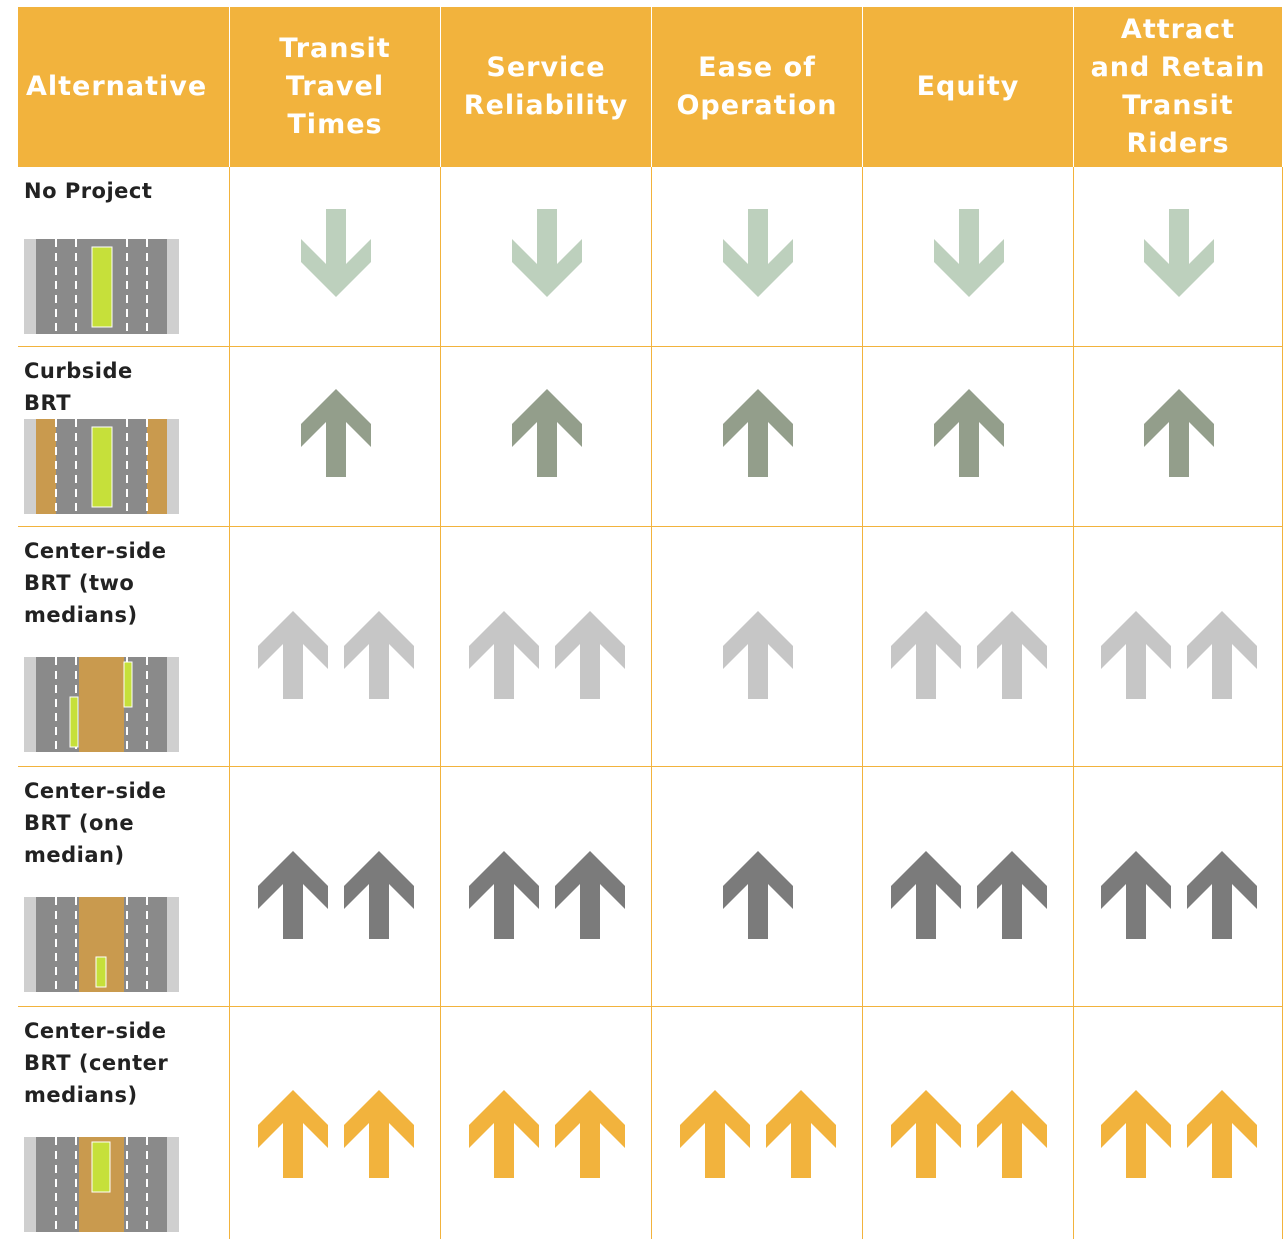 The image size is (1283, 1239). I want to click on header-cell: Equity, so click(968, 87).